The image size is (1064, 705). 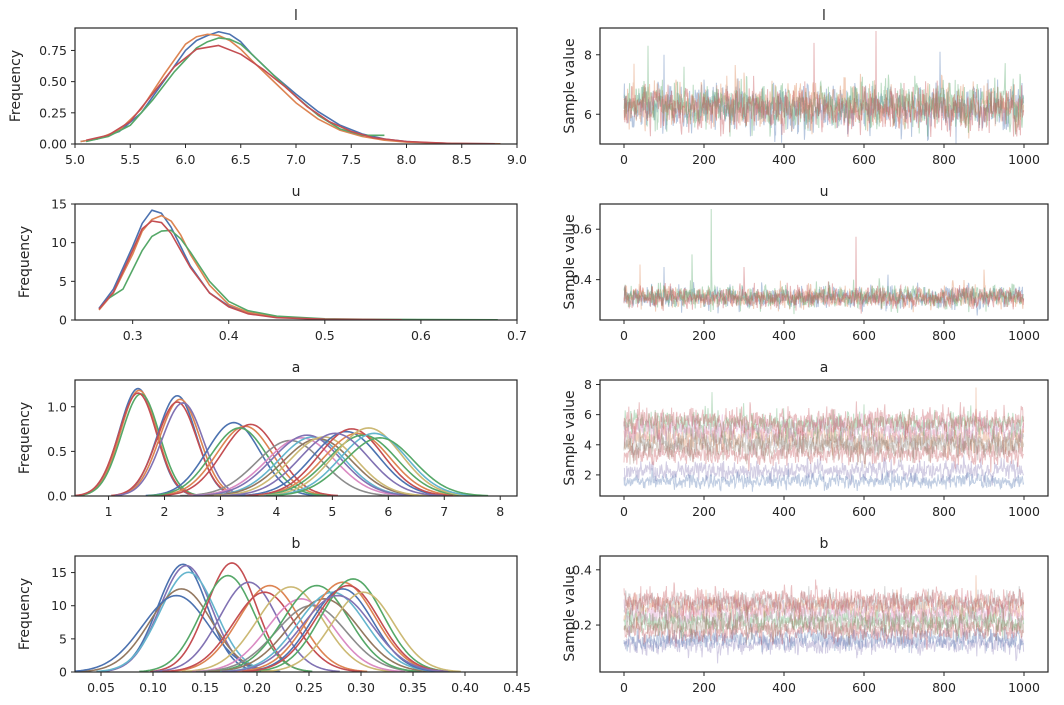 I want to click on y-tick-label: 0.25, so click(x=53, y=112).